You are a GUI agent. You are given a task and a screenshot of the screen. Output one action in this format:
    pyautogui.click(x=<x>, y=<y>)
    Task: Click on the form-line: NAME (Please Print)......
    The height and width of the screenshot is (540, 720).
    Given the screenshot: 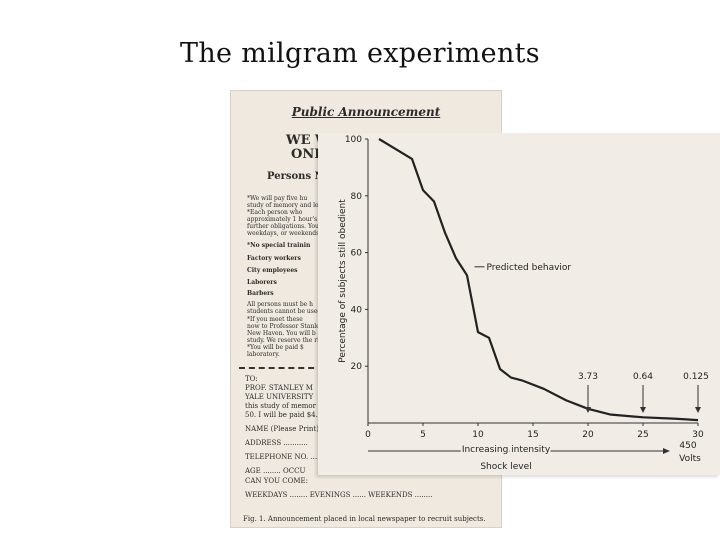 What is the action you would take?
    pyautogui.click(x=289, y=429)
    